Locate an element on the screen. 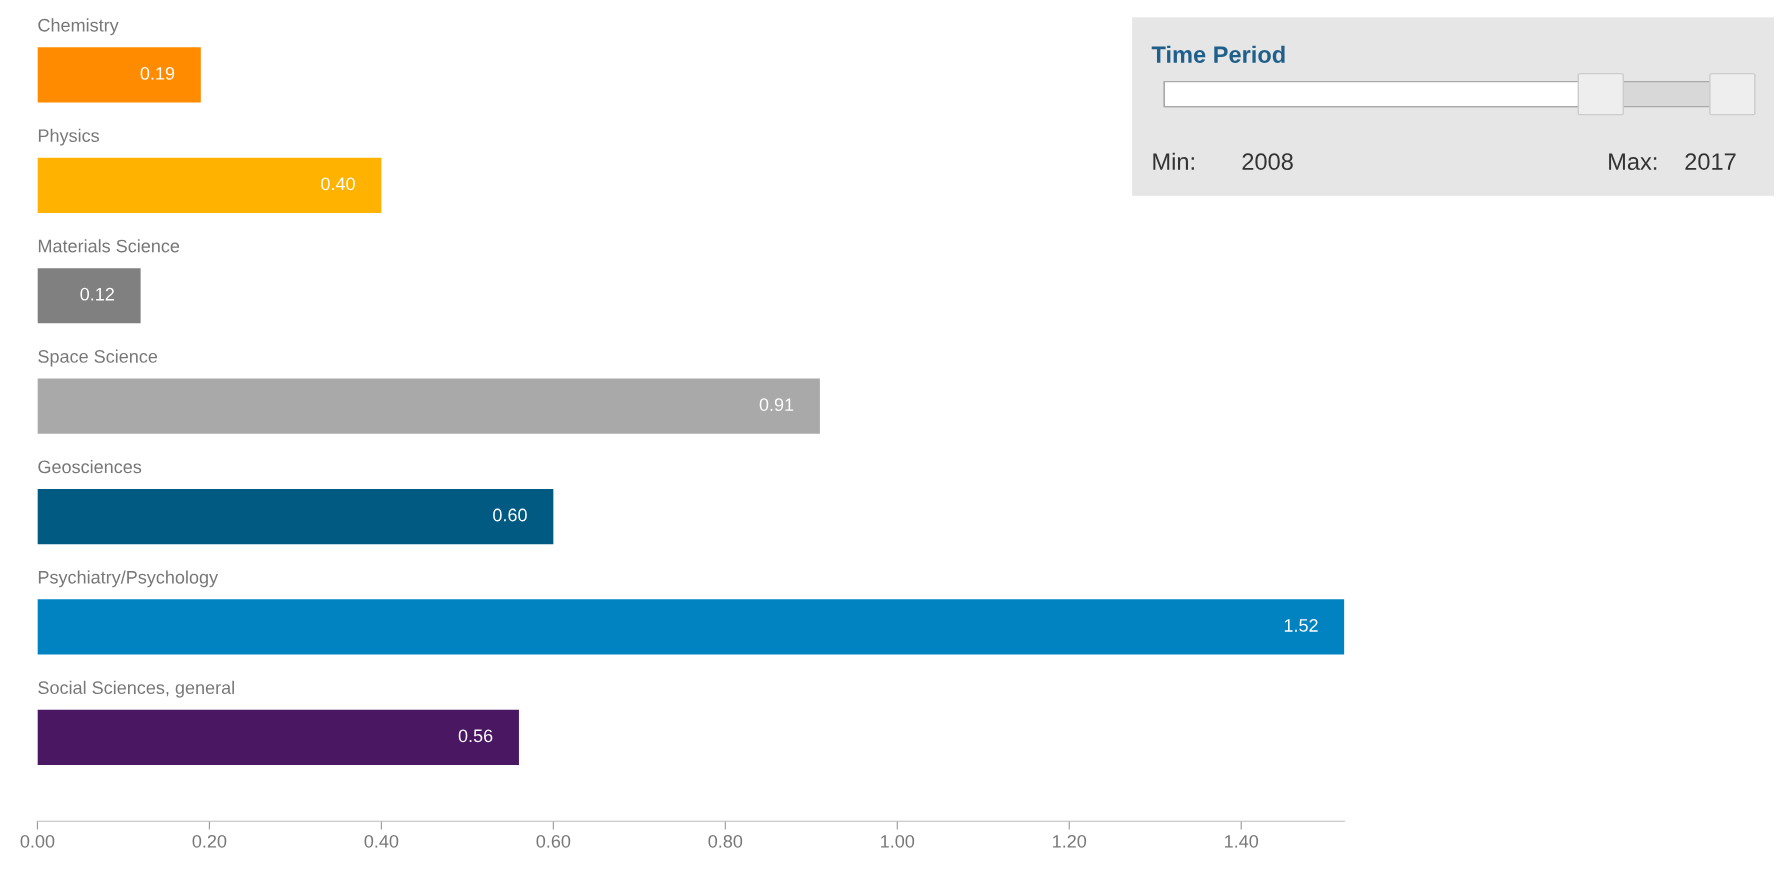 The height and width of the screenshot is (870, 1783). y-tick-label: Physics is located at coordinates (68, 137).